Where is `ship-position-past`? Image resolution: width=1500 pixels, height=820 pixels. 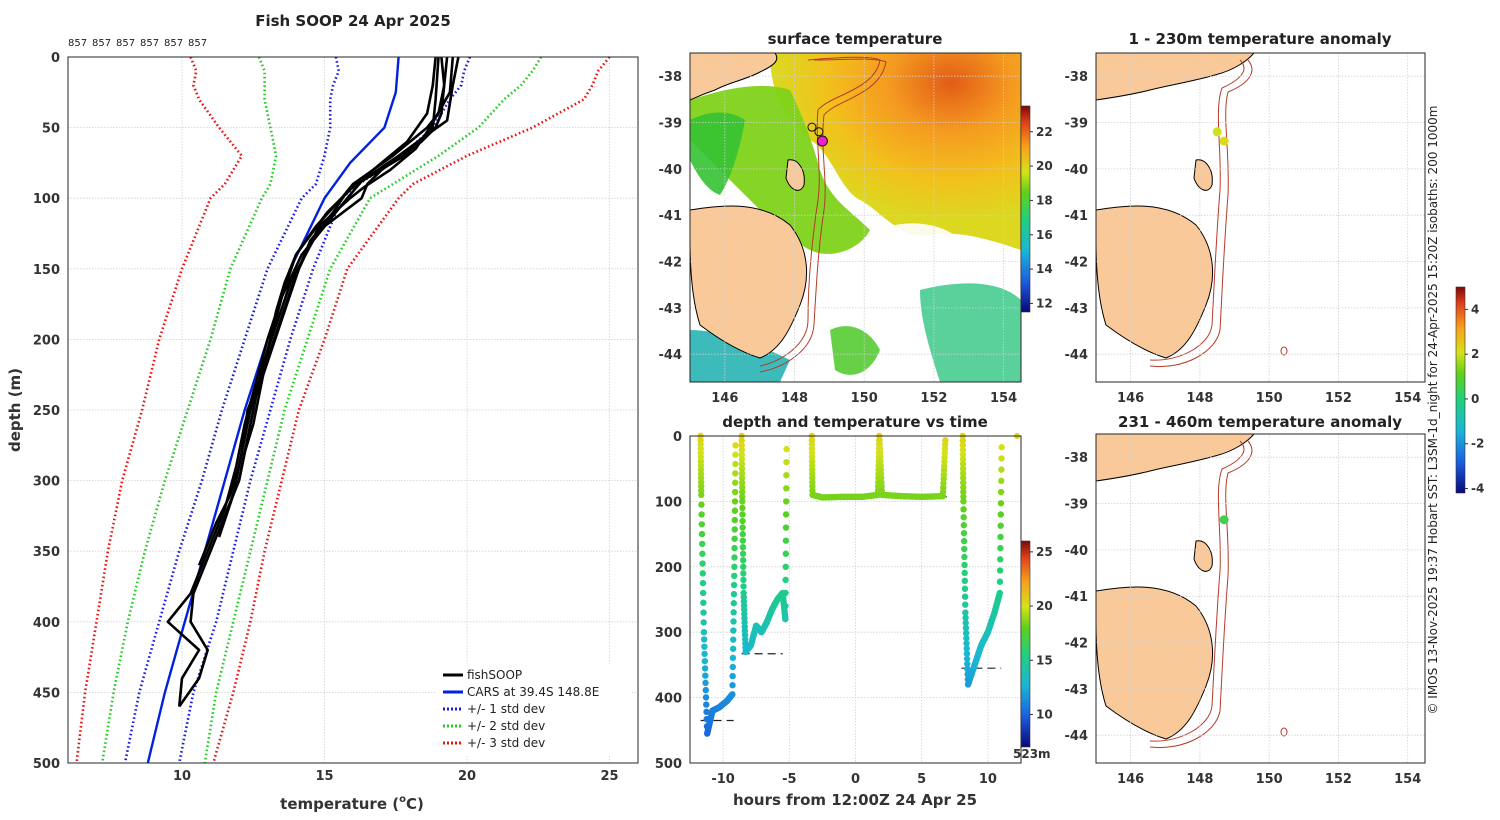
ship-position-past is located at coordinates (812, 127).